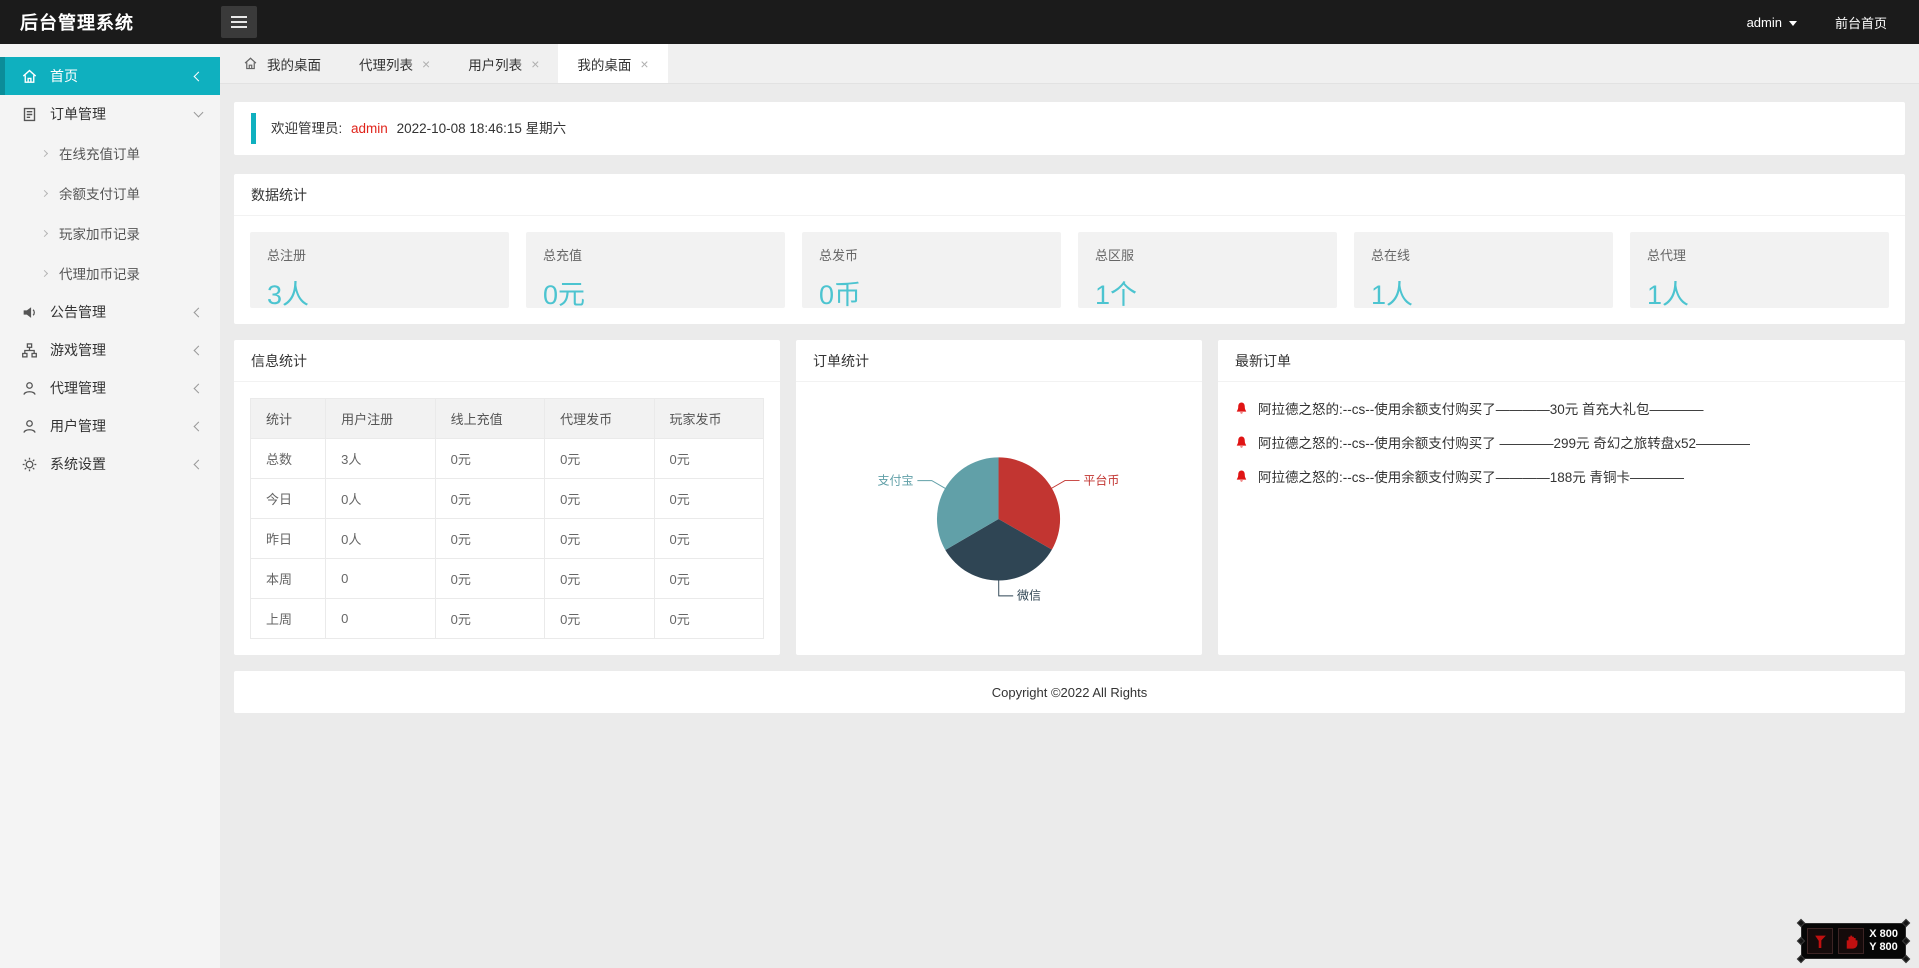  I want to click on order-stats-title: 订单统计, so click(999, 361).